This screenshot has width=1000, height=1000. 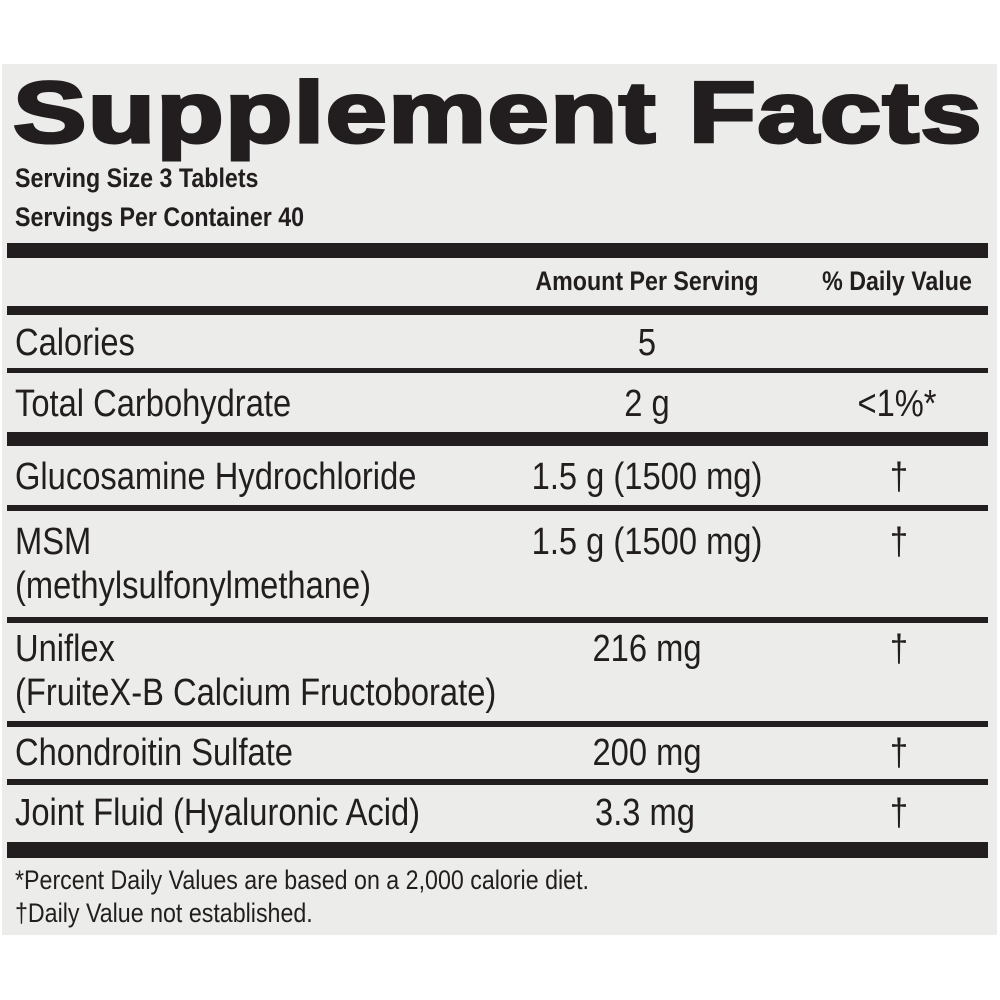 What do you see at coordinates (218, 813) in the screenshot?
I see `row-name: Joint Fluid (Hyaluronic Acid)` at bounding box center [218, 813].